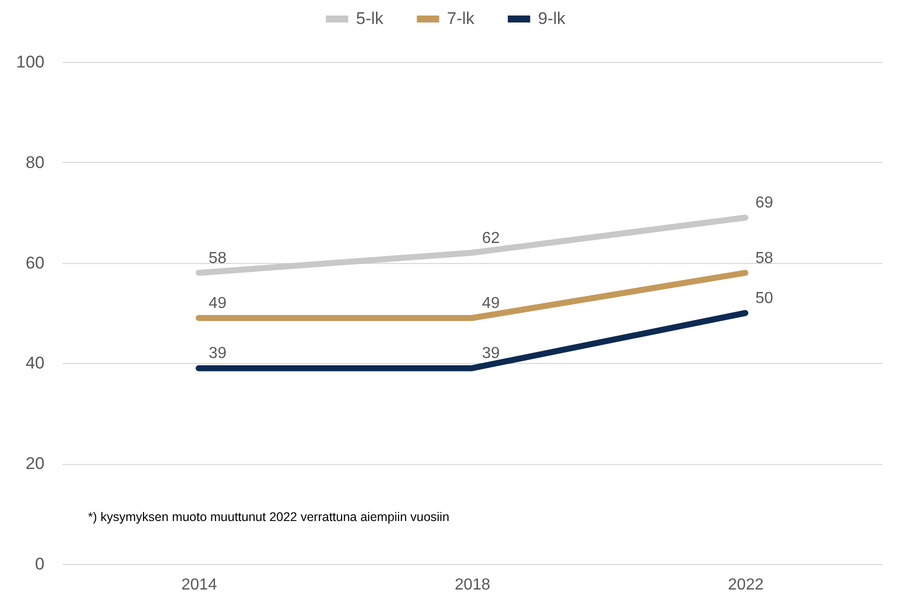 The width and height of the screenshot is (902, 604). I want to click on data-label: 62, so click(491, 238).